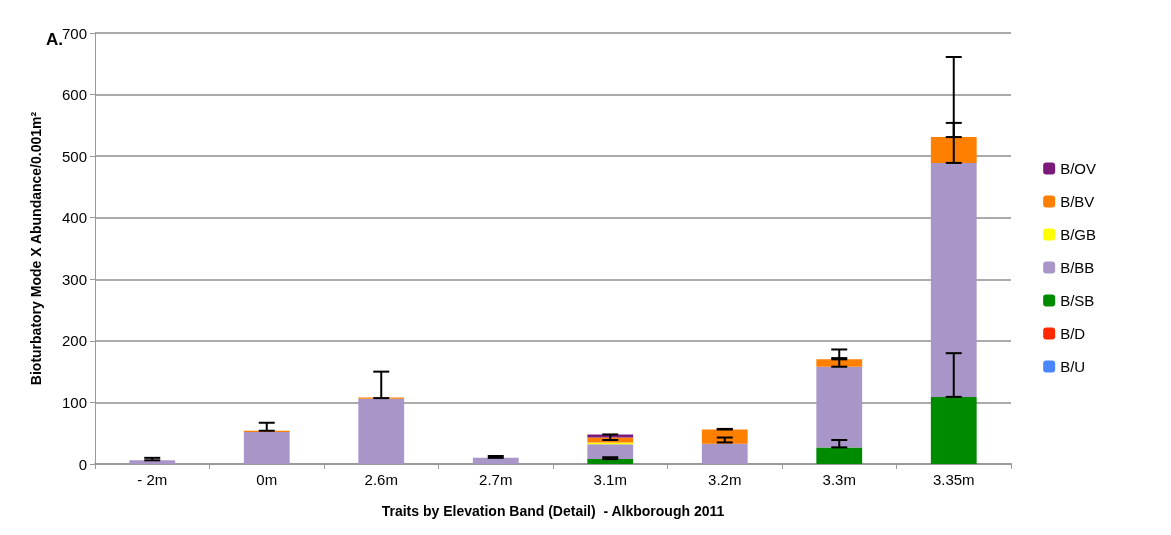 This screenshot has width=1171, height=535. Describe the element at coordinates (74, 33) in the screenshot. I see `y-tick-label: 700` at that location.